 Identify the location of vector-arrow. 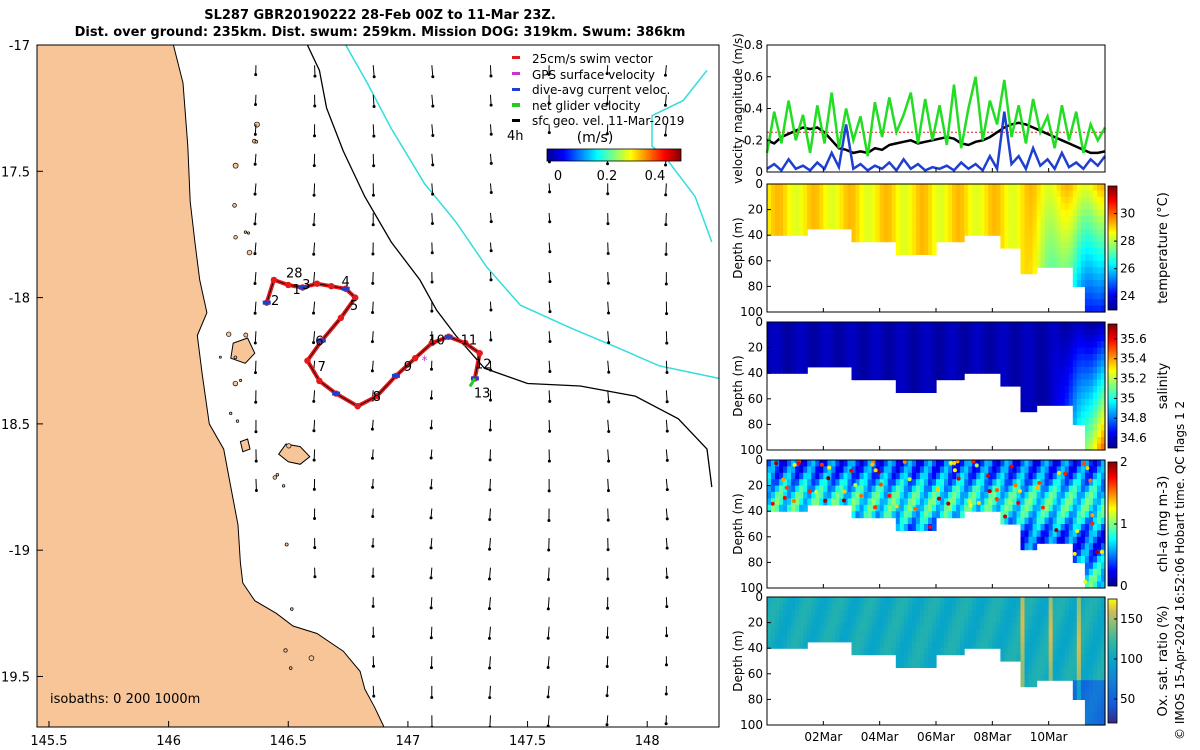
(549, 277).